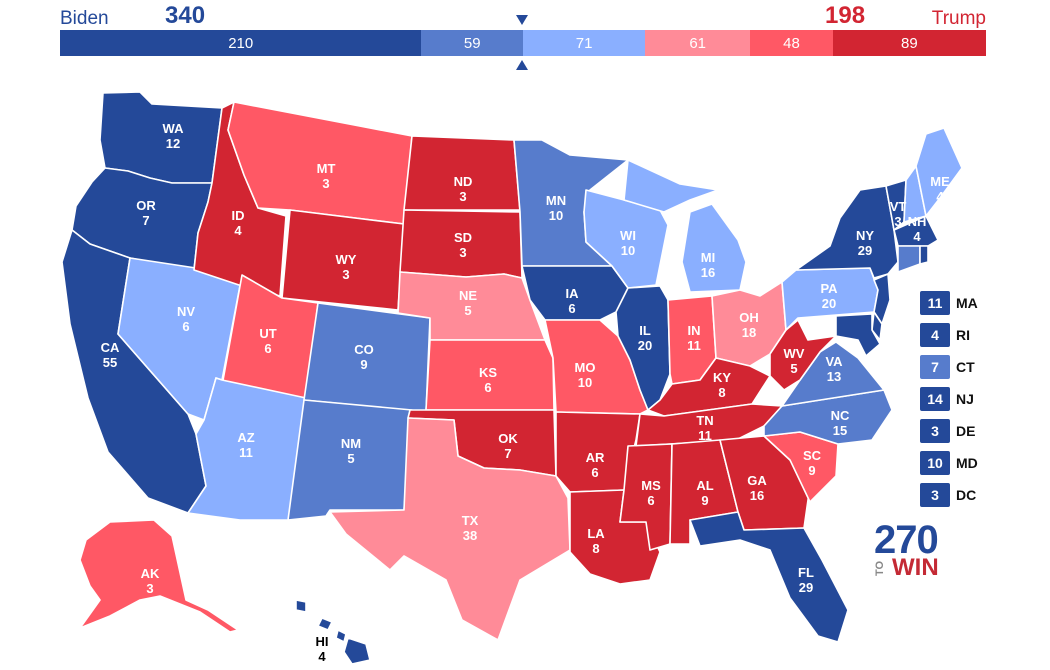 The height and width of the screenshot is (670, 1050). Describe the element at coordinates (935, 367) in the screenshot. I see `small-state-ev-CT: 7` at that location.